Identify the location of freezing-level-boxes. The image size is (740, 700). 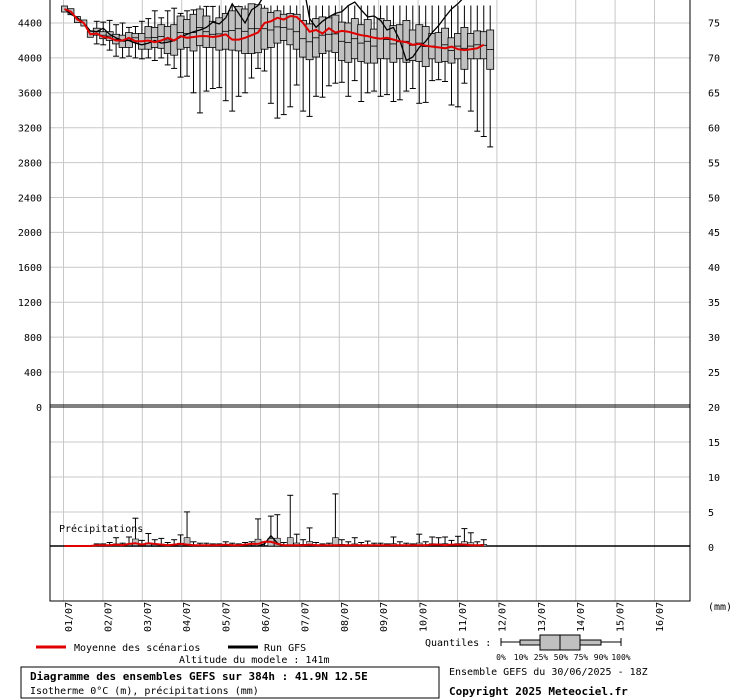
(278, 75).